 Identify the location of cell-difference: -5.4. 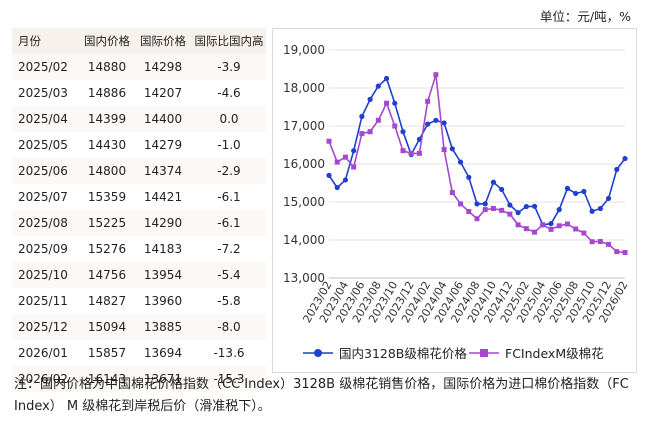
(229, 275).